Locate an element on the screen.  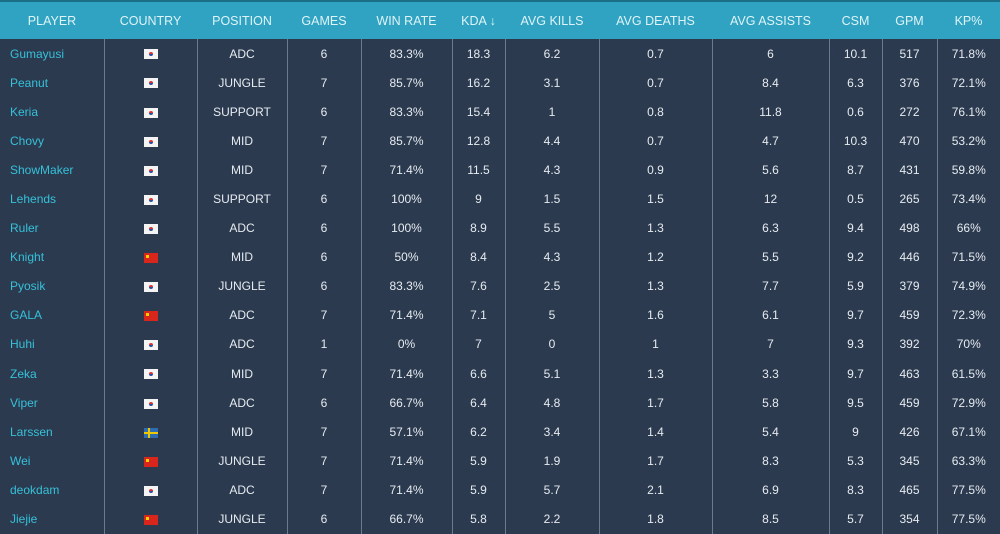
cell-kp: 72.3% is located at coordinates (968, 315).